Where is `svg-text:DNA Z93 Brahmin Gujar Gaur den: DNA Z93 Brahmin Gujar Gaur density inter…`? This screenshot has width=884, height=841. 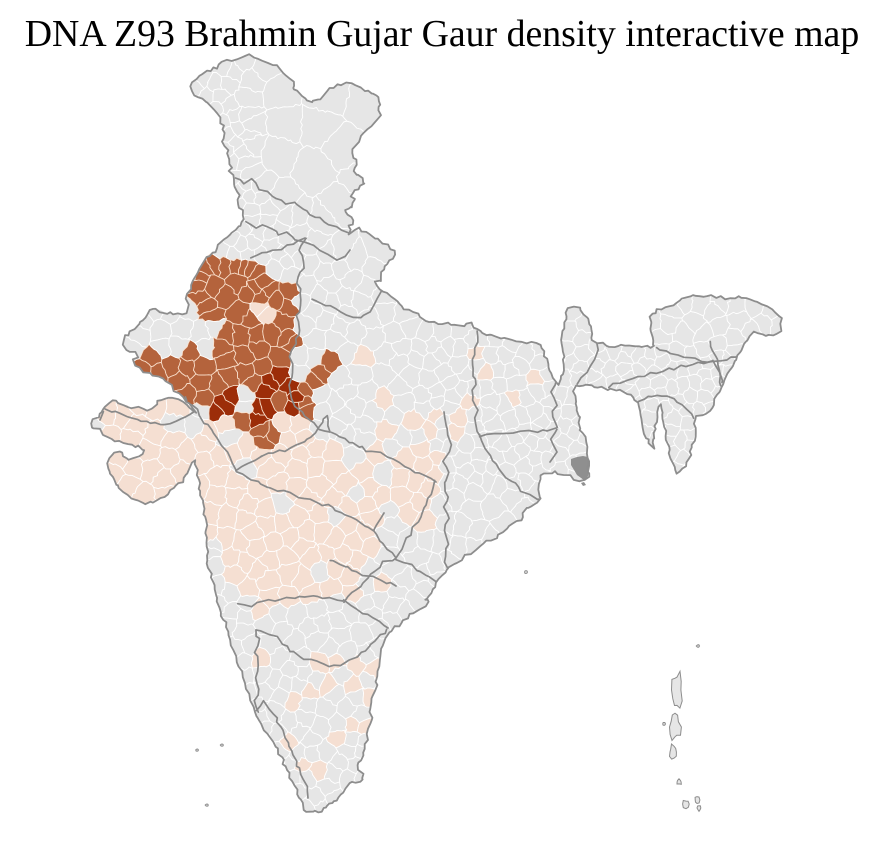 svg-text:DNA Z93 Brahmin Gujar Gaur den: DNA Z93 Brahmin Gujar Gaur density inter… is located at coordinates (442, 34).